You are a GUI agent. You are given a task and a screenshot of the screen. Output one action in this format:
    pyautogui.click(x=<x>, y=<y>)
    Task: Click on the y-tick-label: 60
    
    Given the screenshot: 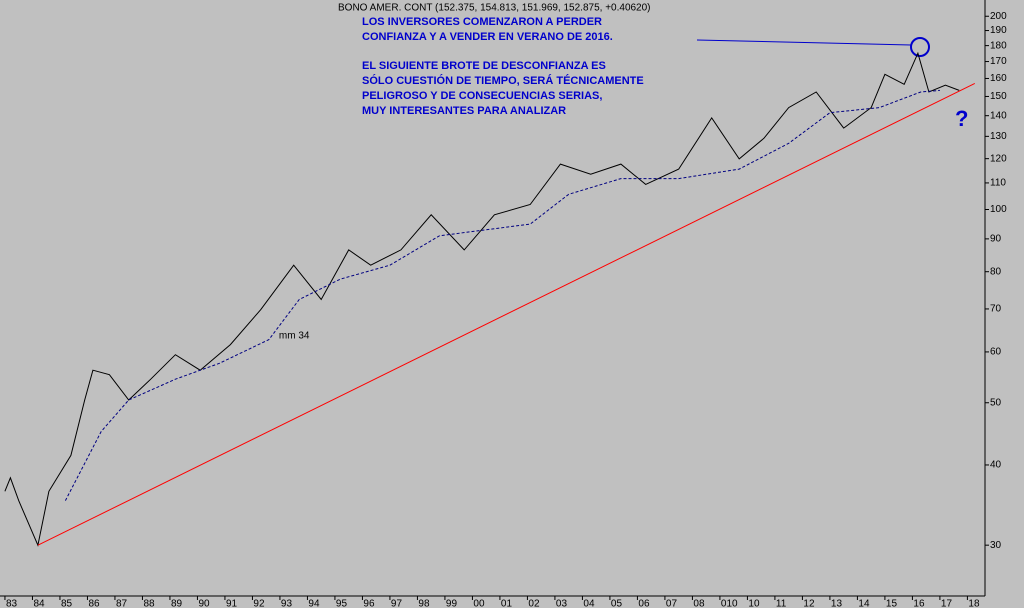 What is the action you would take?
    pyautogui.click(x=996, y=352)
    